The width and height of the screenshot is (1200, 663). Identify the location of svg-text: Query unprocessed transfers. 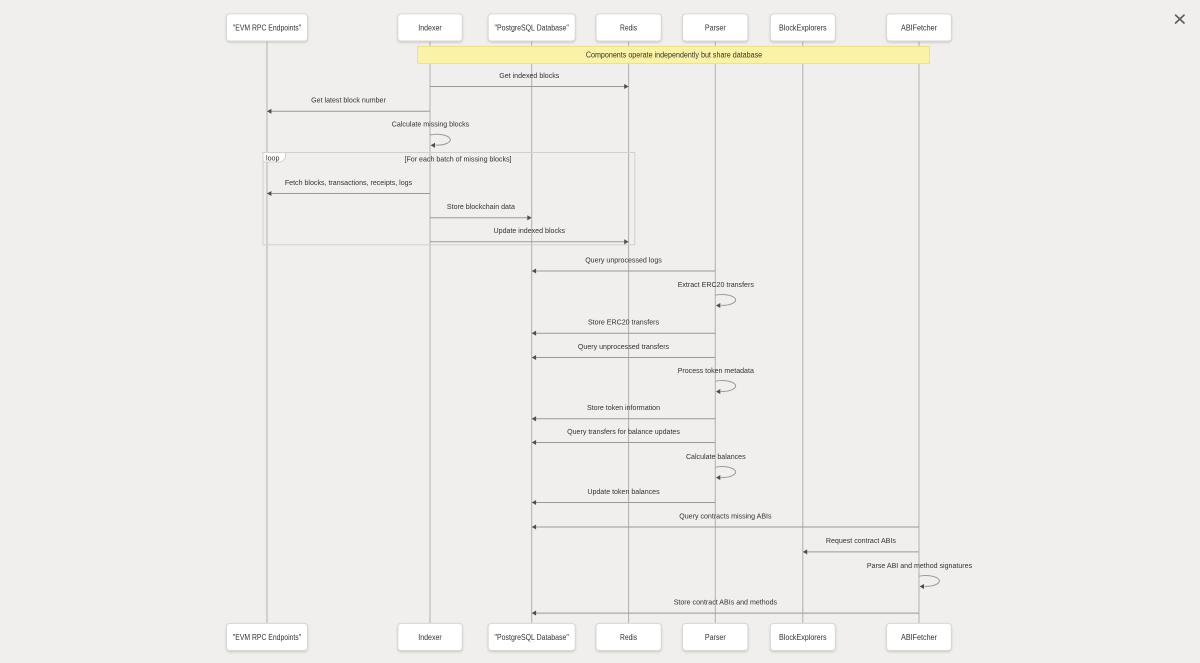
(624, 346).